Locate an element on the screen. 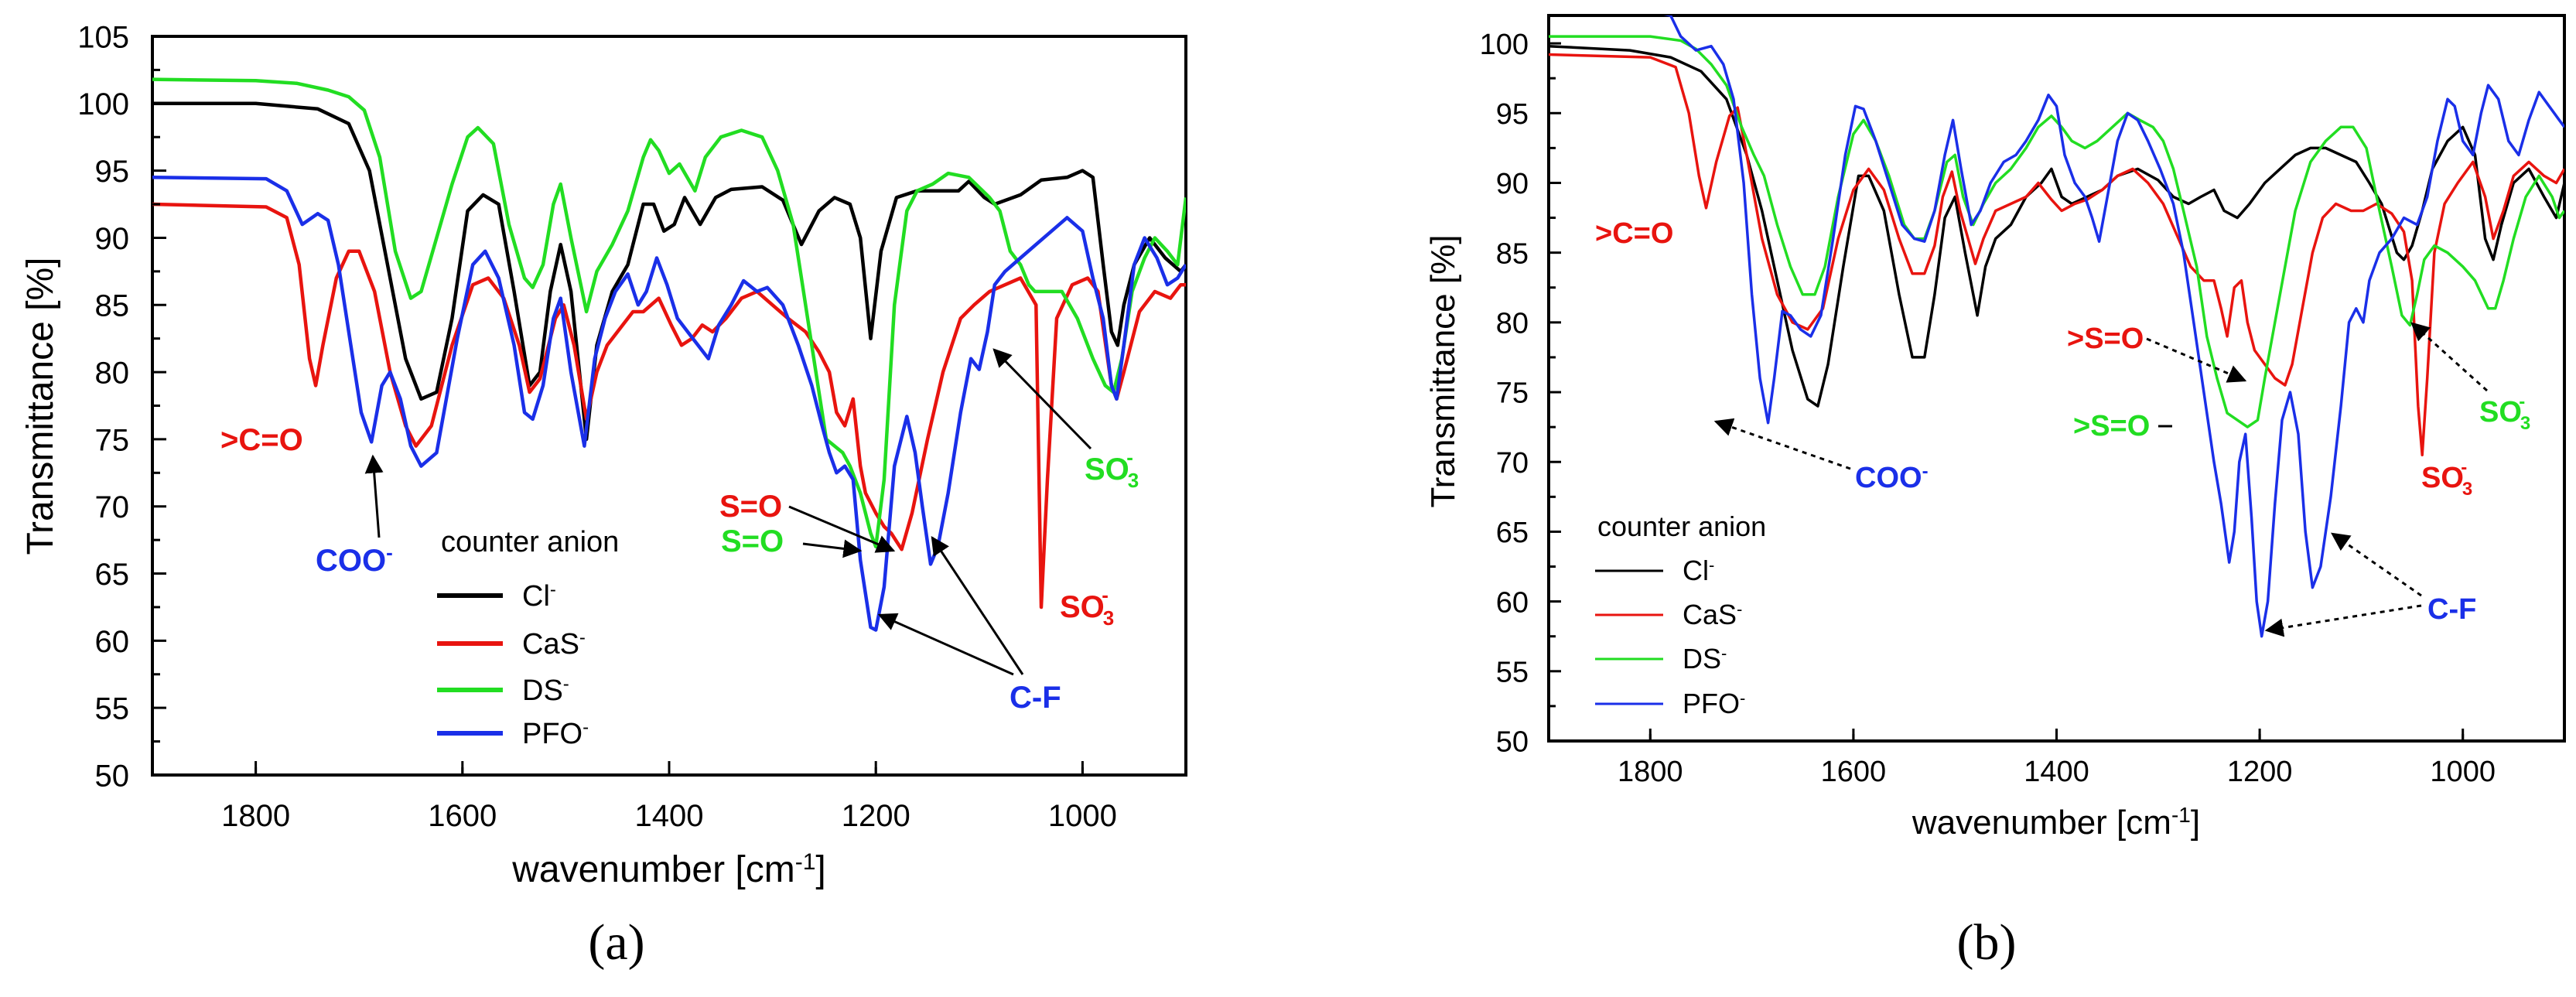 The image size is (2576, 997). panel-caption-a: (a) is located at coordinates (616, 942).